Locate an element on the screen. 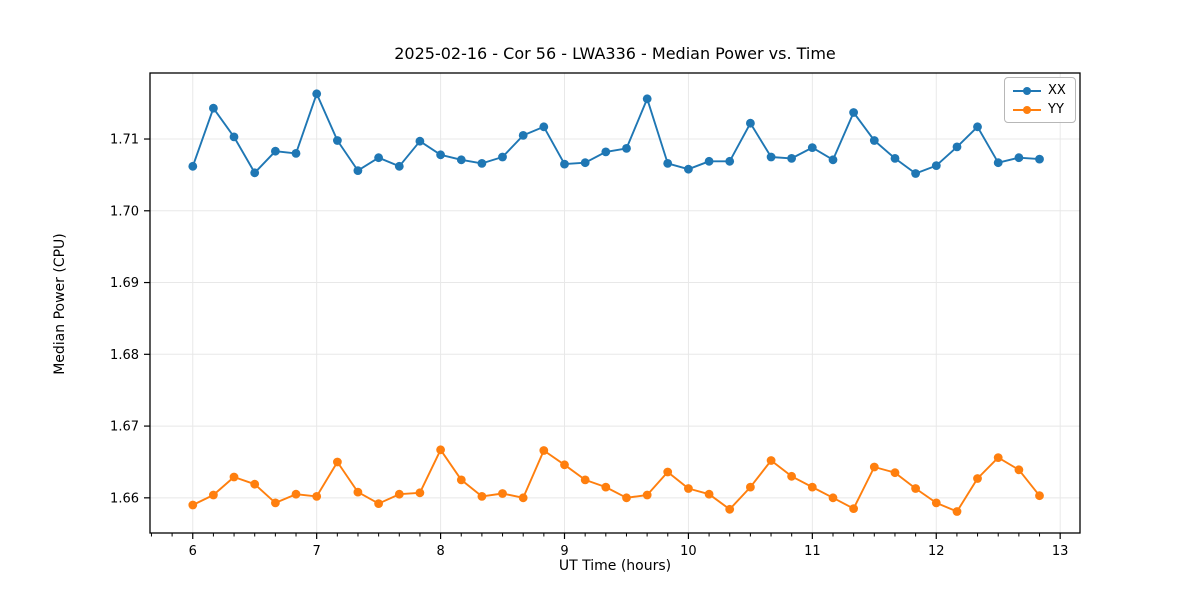 The image size is (1200, 600). legend-label-xx: XX is located at coordinates (1057, 90).